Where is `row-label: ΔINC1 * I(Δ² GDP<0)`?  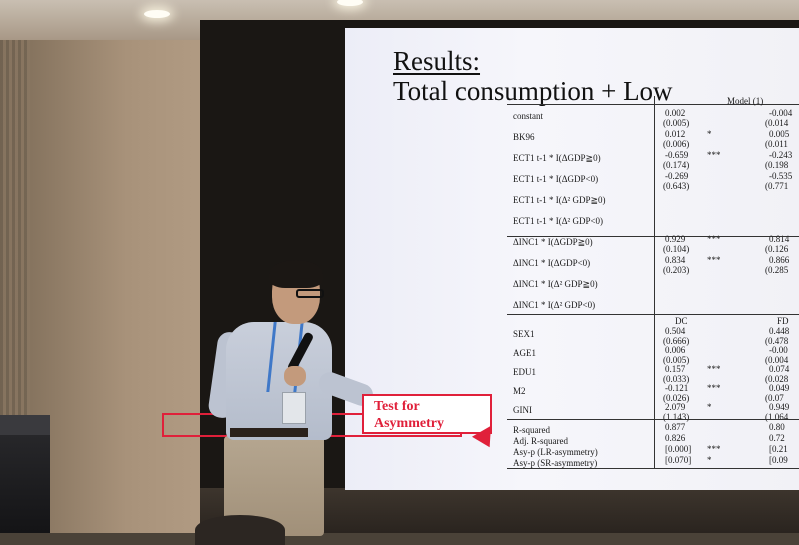
row-label: ΔINC1 * I(Δ² GDP<0) is located at coordinates (554, 305).